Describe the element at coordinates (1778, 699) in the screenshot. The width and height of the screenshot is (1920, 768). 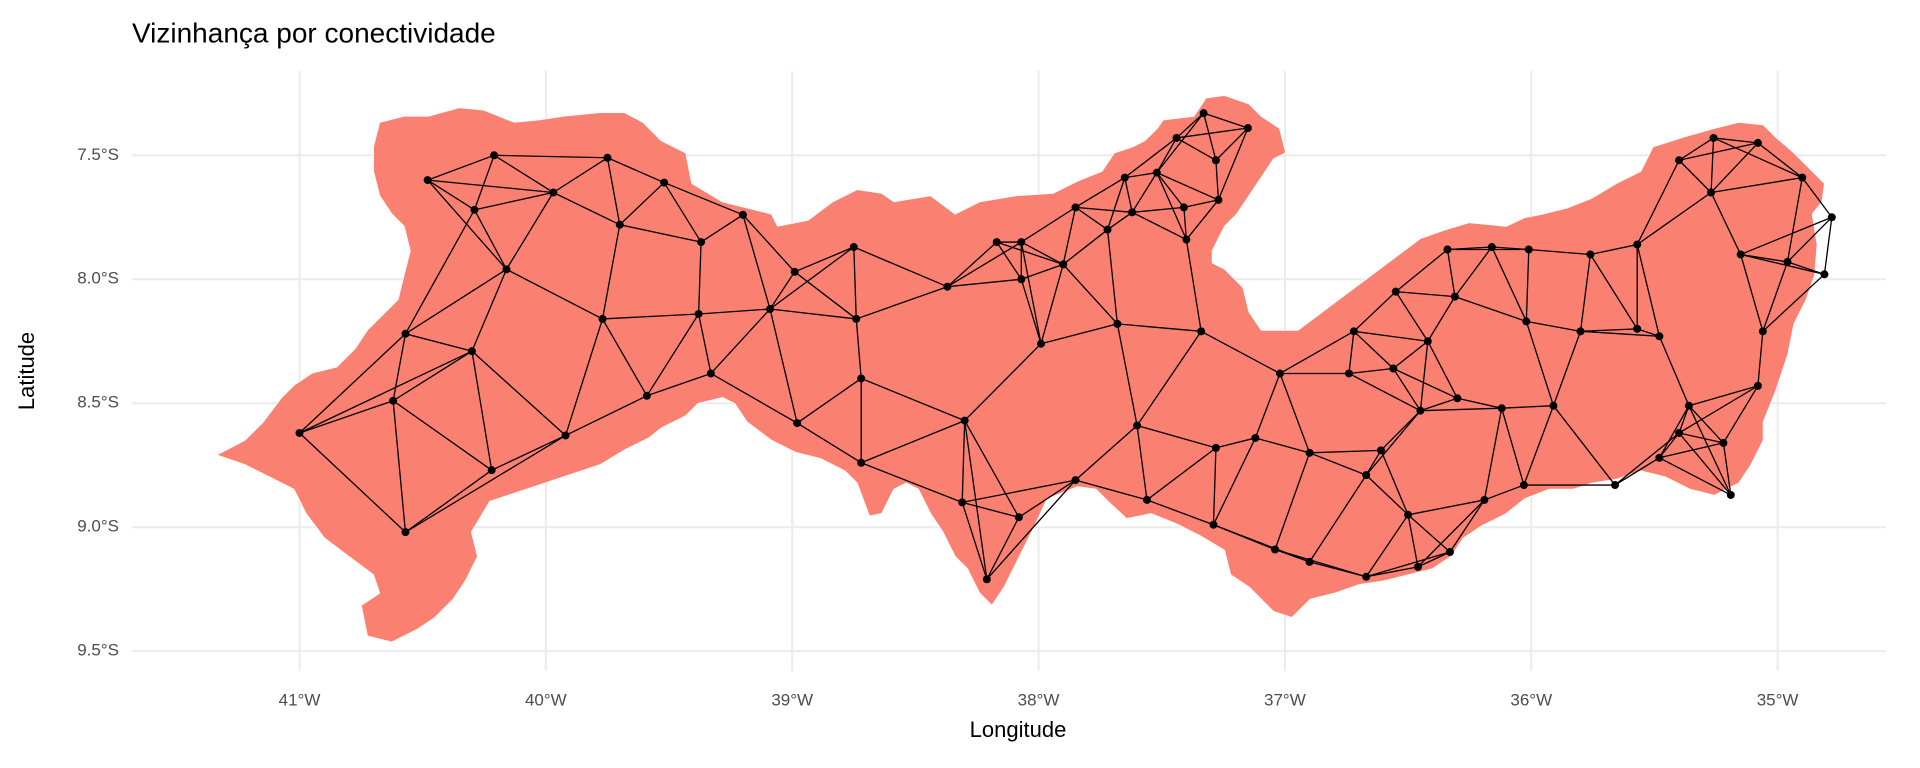
I see `x-tick-label: 35°W` at that location.